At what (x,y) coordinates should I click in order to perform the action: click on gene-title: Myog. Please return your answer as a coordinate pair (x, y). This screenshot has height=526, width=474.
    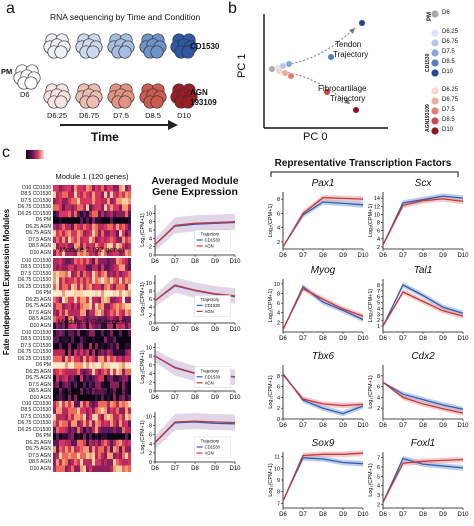
    Looking at the image, I should click on (323, 270).